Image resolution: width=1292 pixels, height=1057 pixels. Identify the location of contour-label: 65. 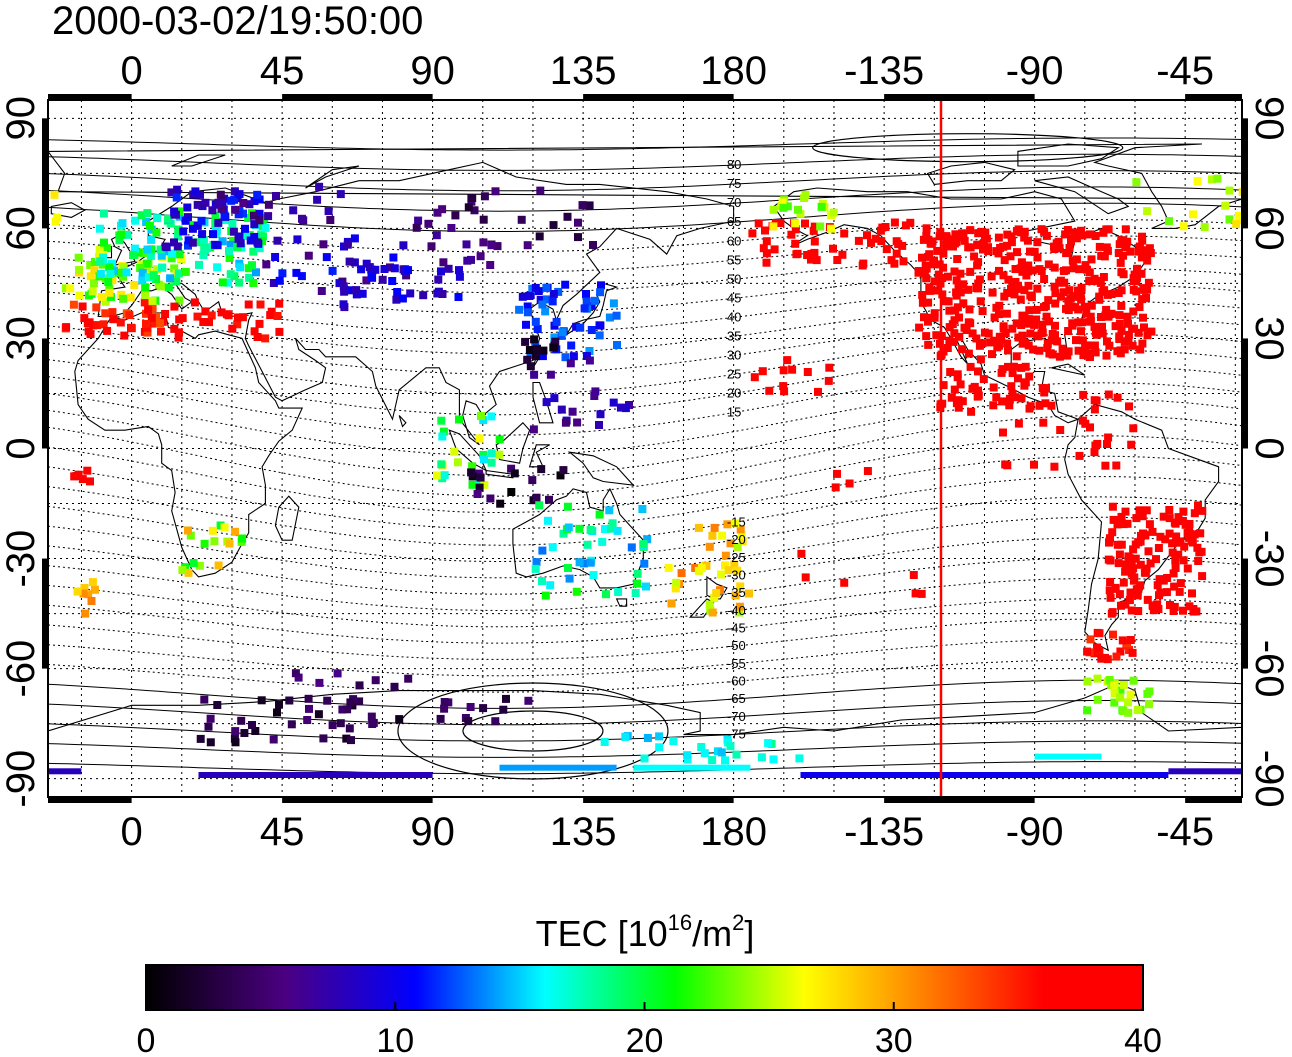
(734, 221).